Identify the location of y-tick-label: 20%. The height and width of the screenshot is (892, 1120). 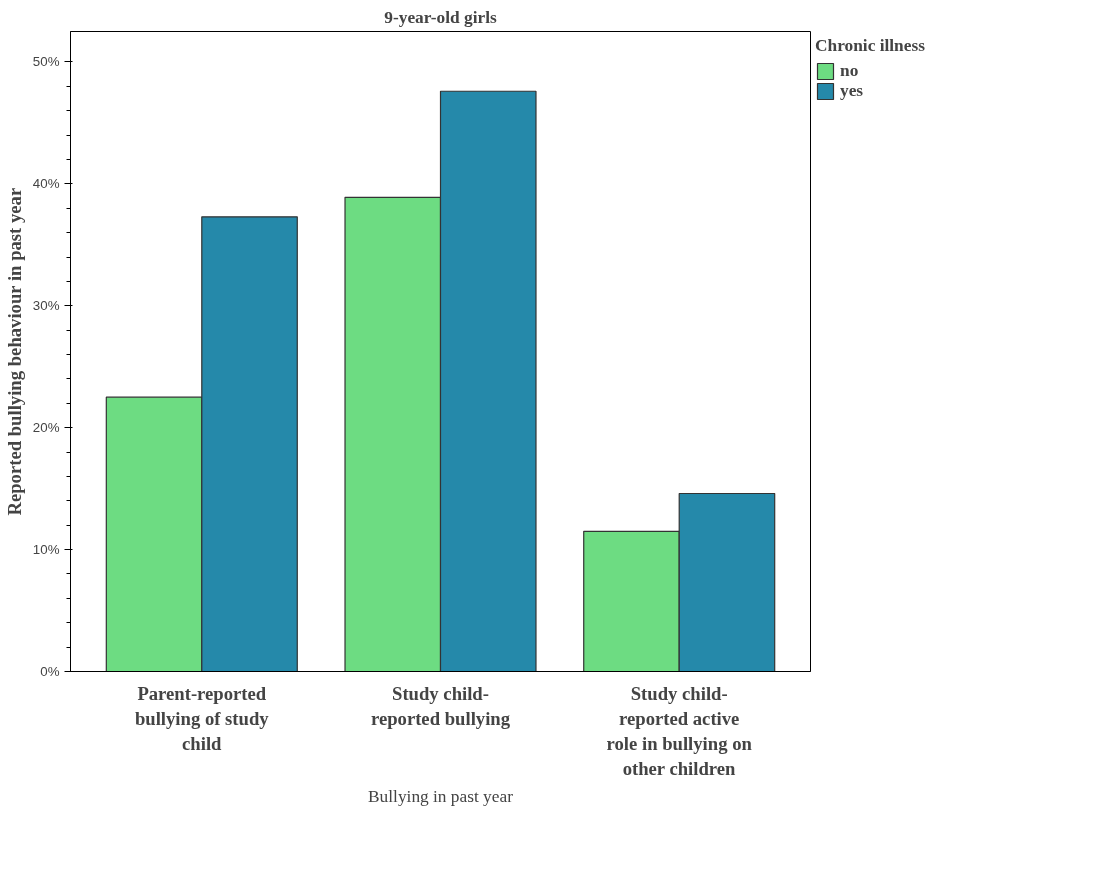
(46, 428).